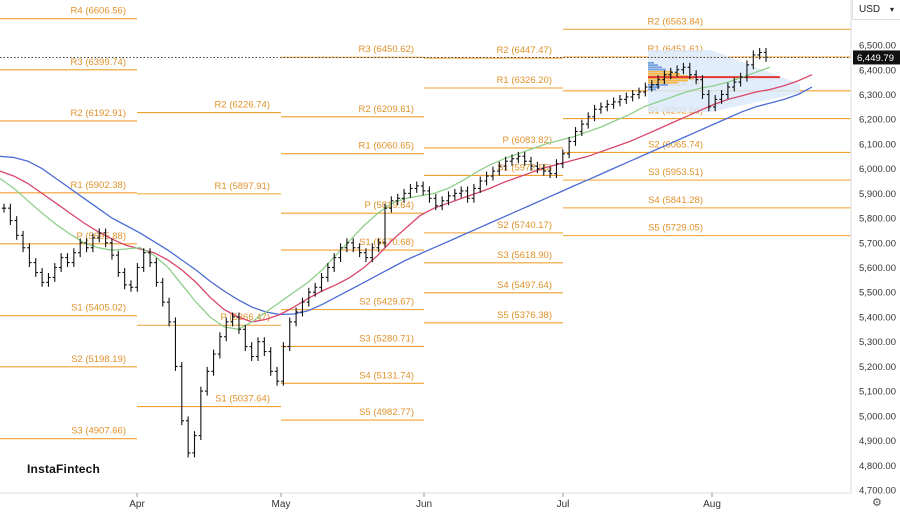 This screenshot has width=900, height=515. What do you see at coordinates (724, 81) in the screenshot?
I see `value-area` at bounding box center [724, 81].